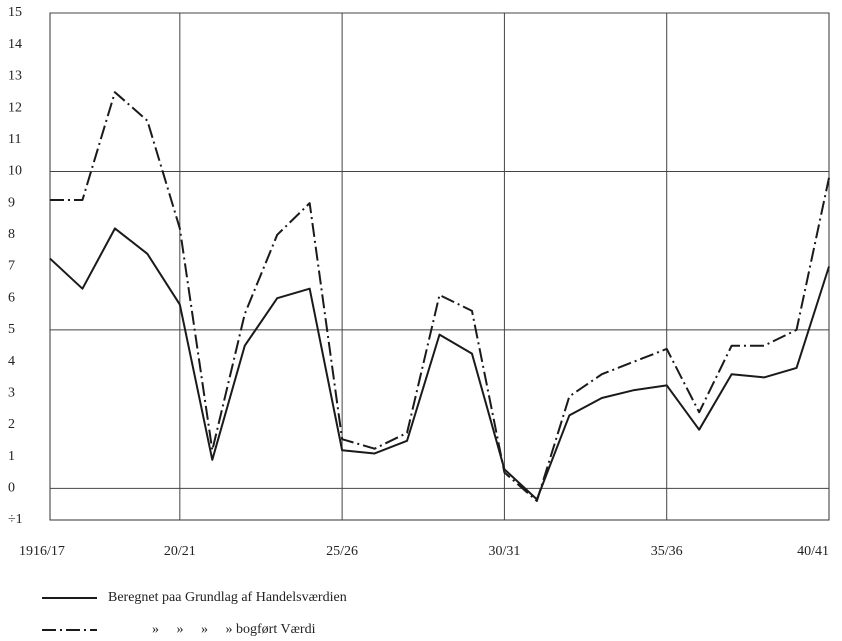 This screenshot has height=641, width=842. I want to click on legend-label: Beregnet paa Grundlag af Handelsværdien, so click(227, 597).